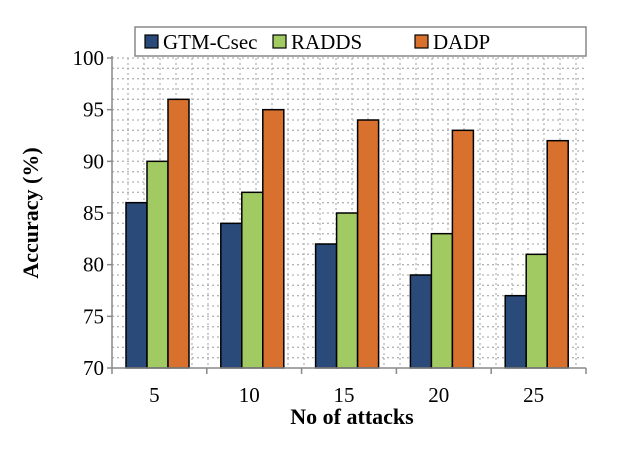  Describe the element at coordinates (93, 161) in the screenshot. I see `y-tick-label: 90` at that location.